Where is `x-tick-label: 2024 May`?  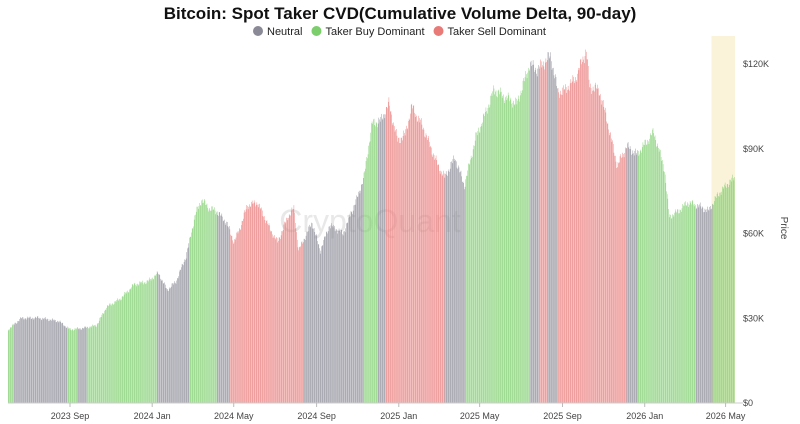 x-tick-label: 2024 May is located at coordinates (234, 416).